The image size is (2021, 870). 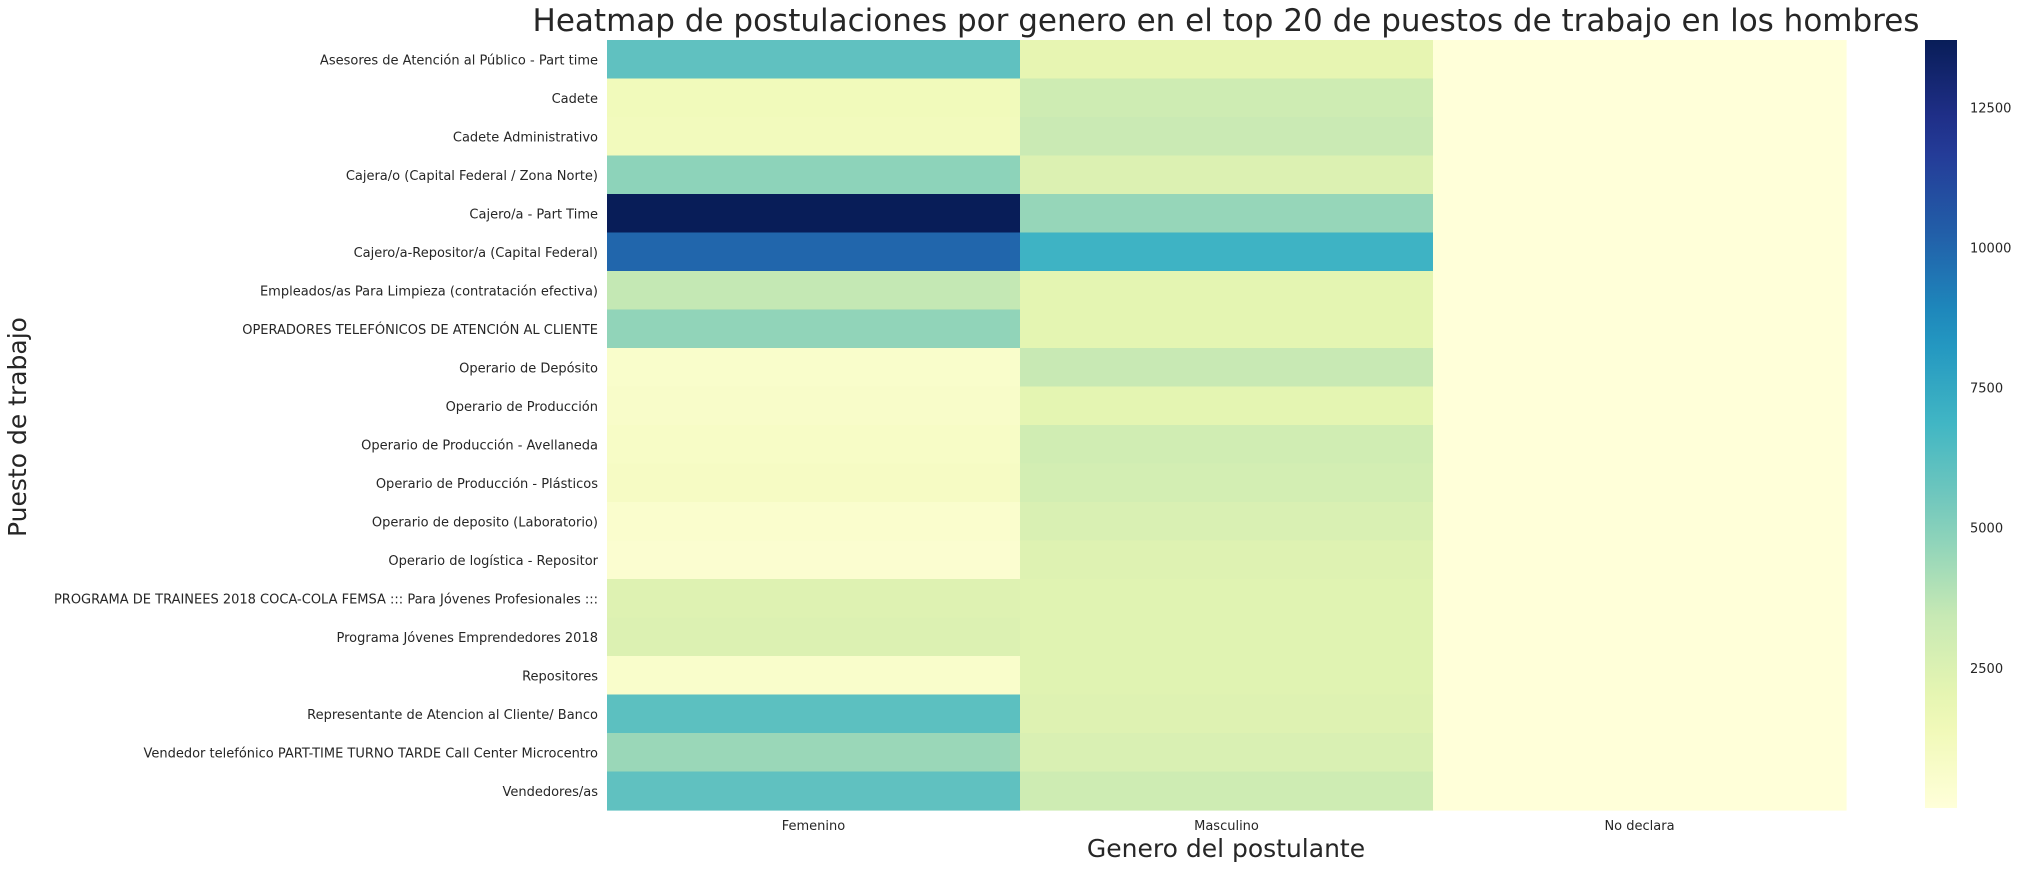 What do you see at coordinates (522, 407) in the screenshot?
I see `row-tick-label: Operario de Producción` at bounding box center [522, 407].